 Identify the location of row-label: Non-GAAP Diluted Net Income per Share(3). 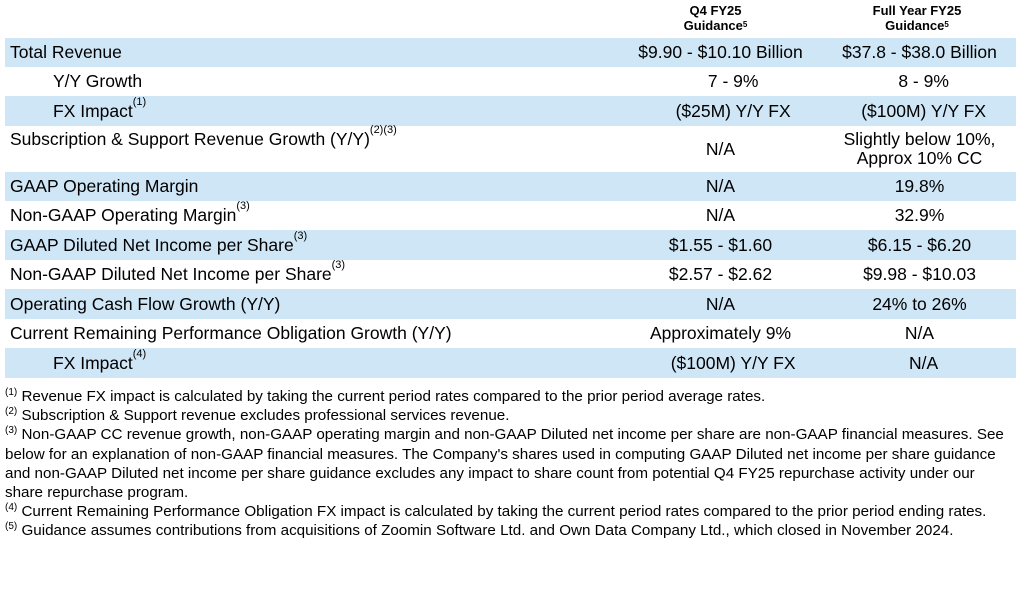
(311, 272).